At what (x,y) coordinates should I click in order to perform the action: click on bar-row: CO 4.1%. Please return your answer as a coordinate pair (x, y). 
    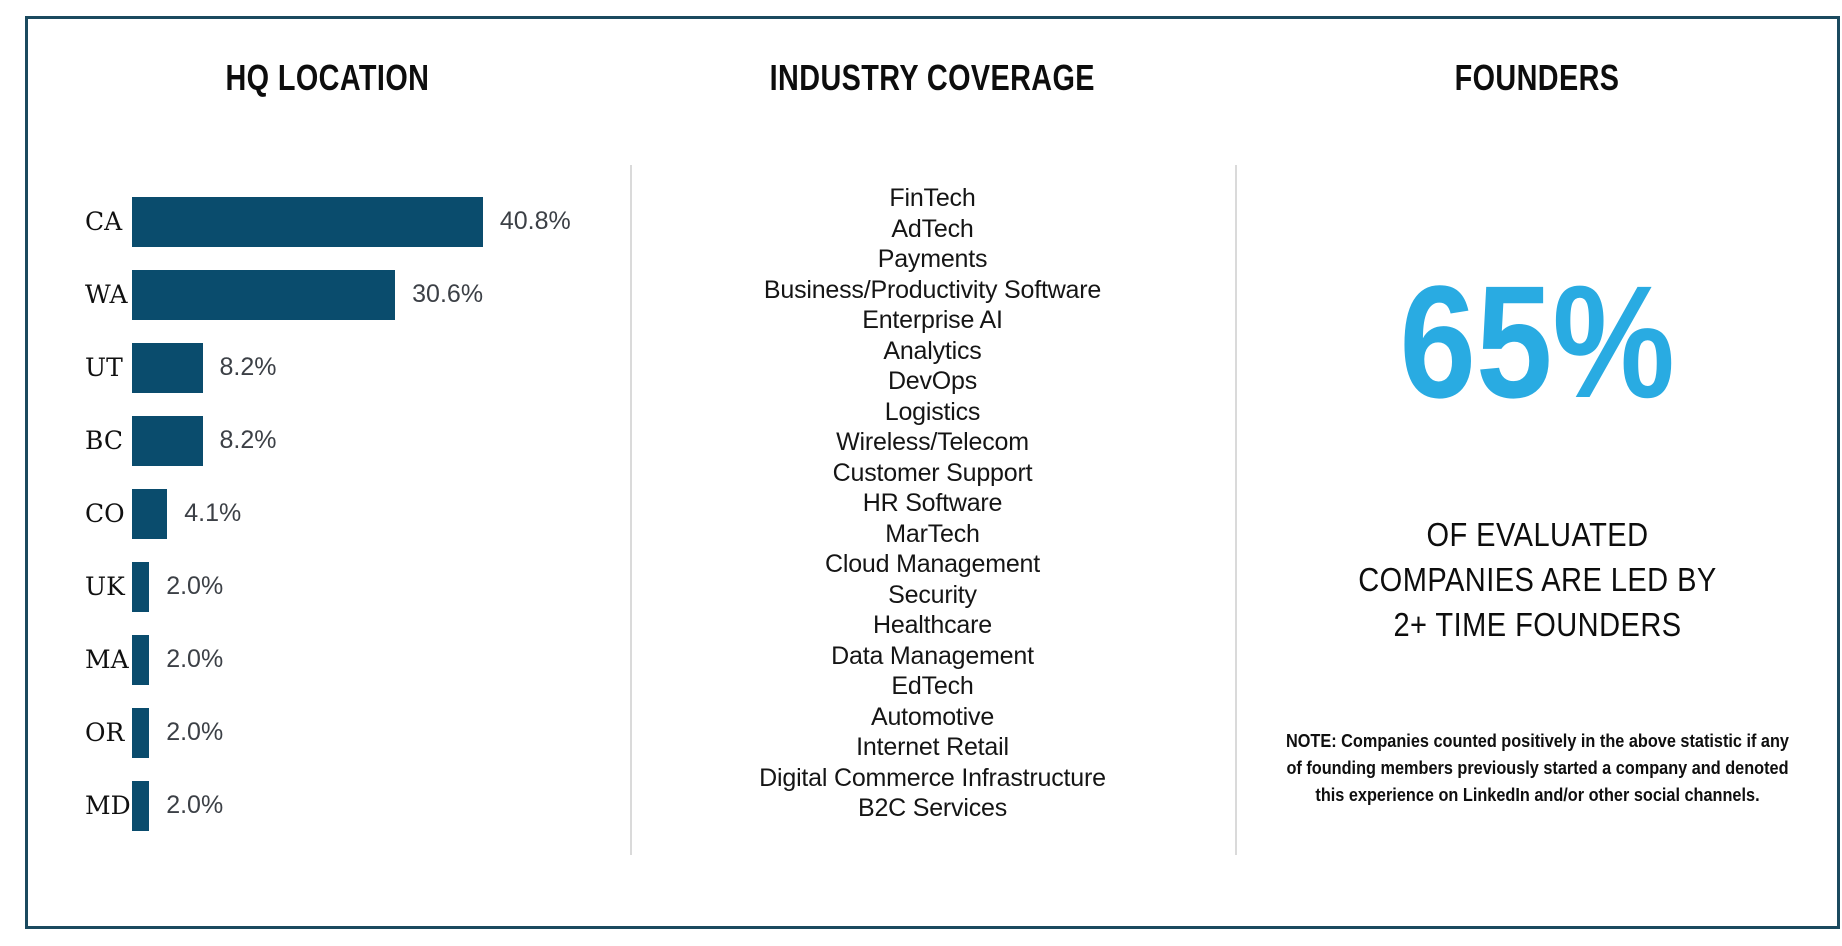
    Looking at the image, I should click on (355, 513).